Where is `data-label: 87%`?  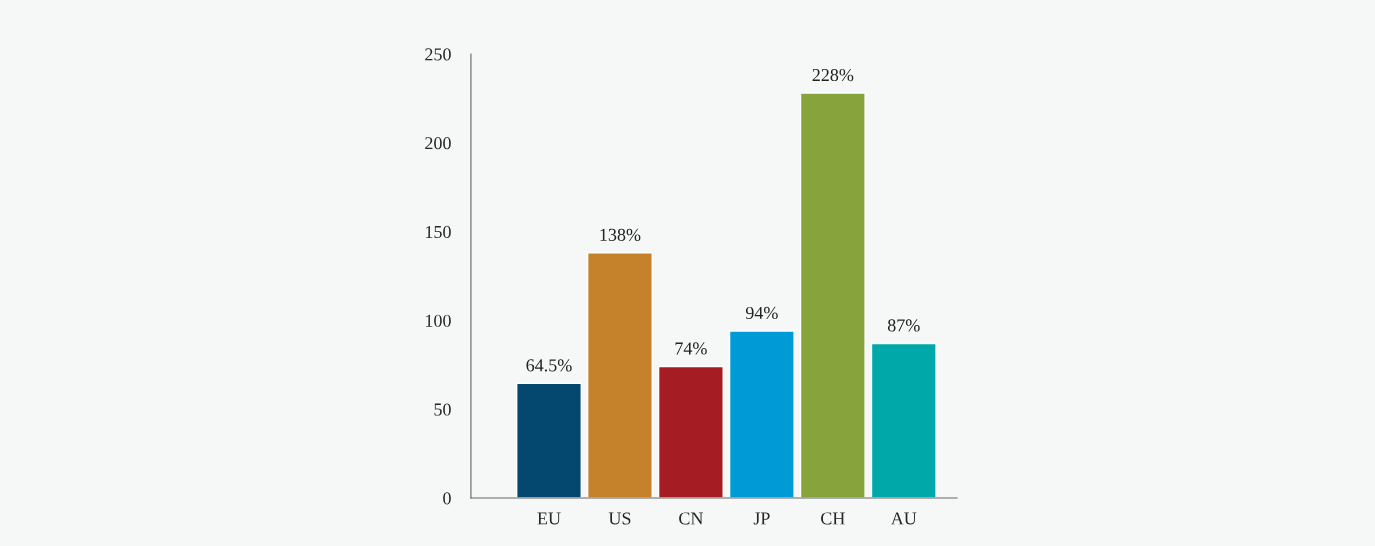 data-label: 87% is located at coordinates (903, 325).